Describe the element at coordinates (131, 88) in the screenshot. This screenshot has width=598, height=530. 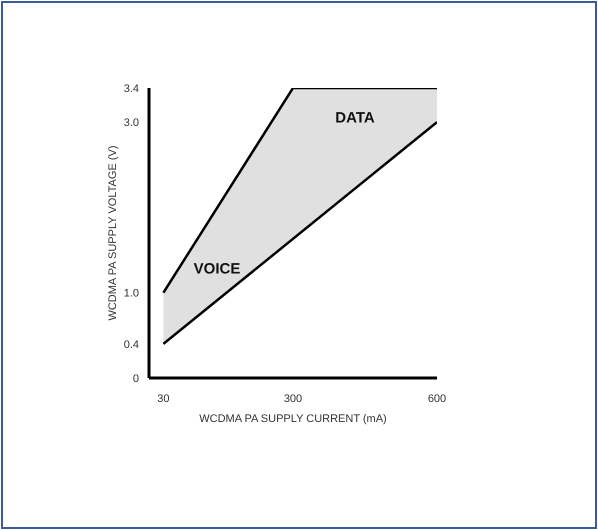
I see `y-tick-label: 3.4` at that location.